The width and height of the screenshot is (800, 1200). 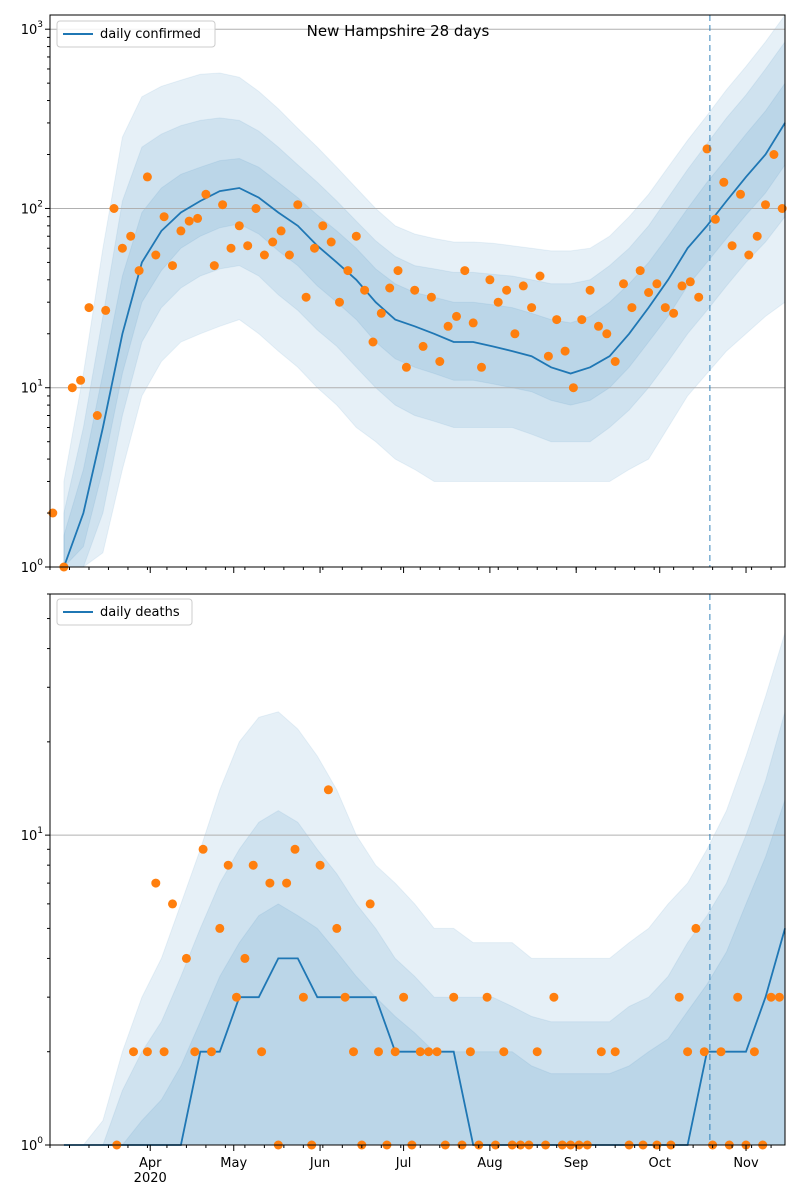 What do you see at coordinates (150, 34) in the screenshot?
I see `confirmed-legend-label: daily confirmed` at bounding box center [150, 34].